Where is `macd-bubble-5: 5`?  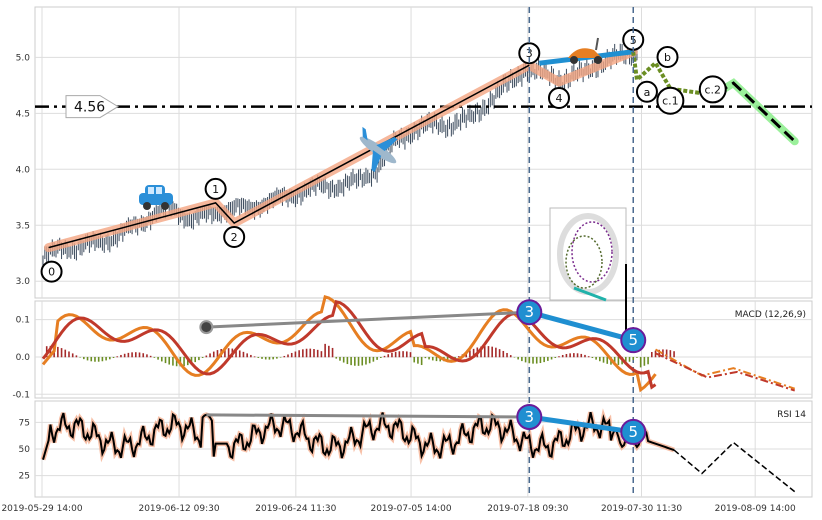
macd-bubble-5: 5 is located at coordinates (633, 340).